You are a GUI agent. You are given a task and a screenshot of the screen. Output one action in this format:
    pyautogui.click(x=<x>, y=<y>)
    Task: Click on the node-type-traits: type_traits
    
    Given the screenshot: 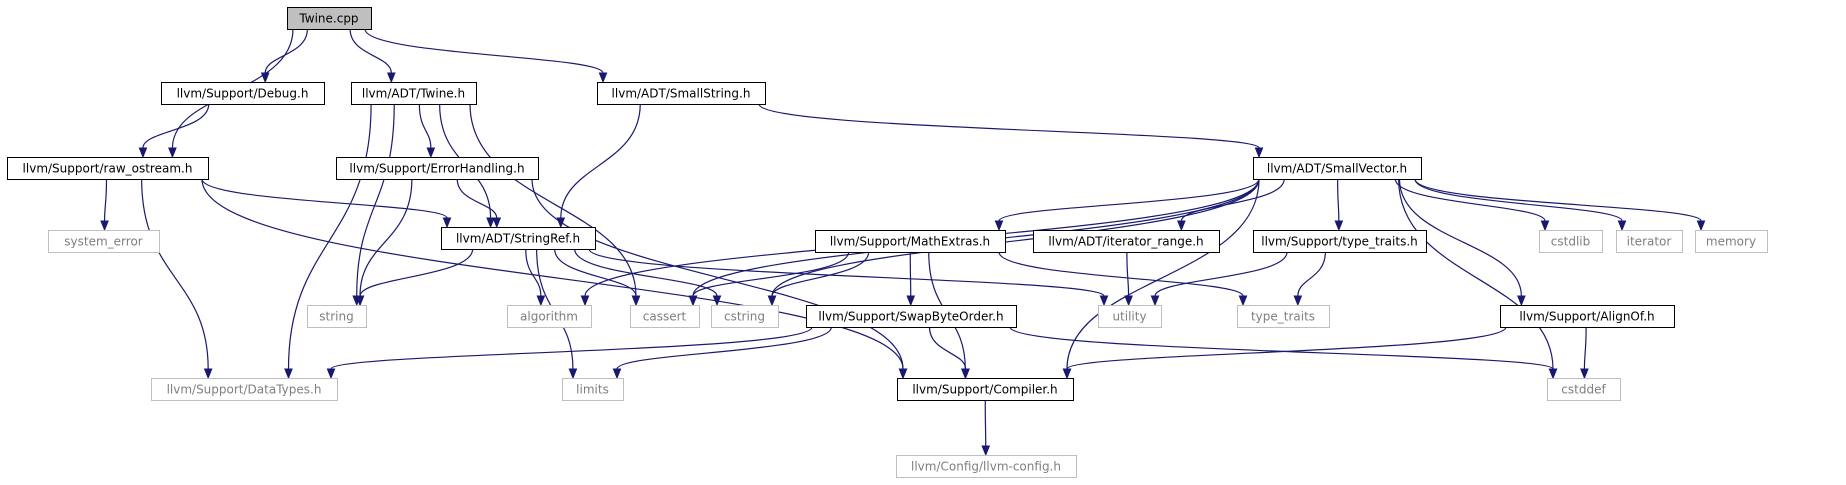 What is the action you would take?
    pyautogui.click(x=1283, y=316)
    